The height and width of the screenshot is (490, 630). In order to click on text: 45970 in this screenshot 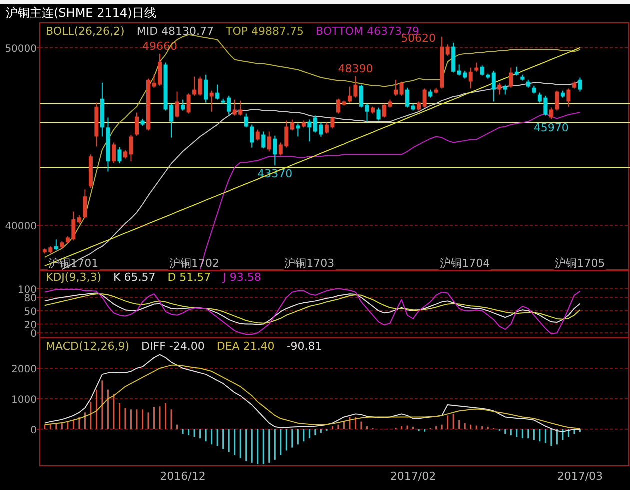, I will do `click(551, 127)`.